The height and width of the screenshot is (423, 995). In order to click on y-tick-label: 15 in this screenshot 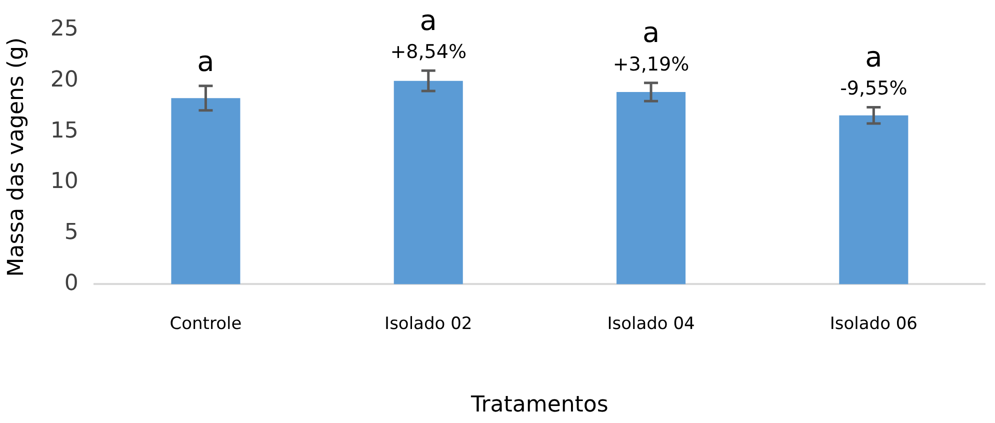, I will do `click(64, 131)`.